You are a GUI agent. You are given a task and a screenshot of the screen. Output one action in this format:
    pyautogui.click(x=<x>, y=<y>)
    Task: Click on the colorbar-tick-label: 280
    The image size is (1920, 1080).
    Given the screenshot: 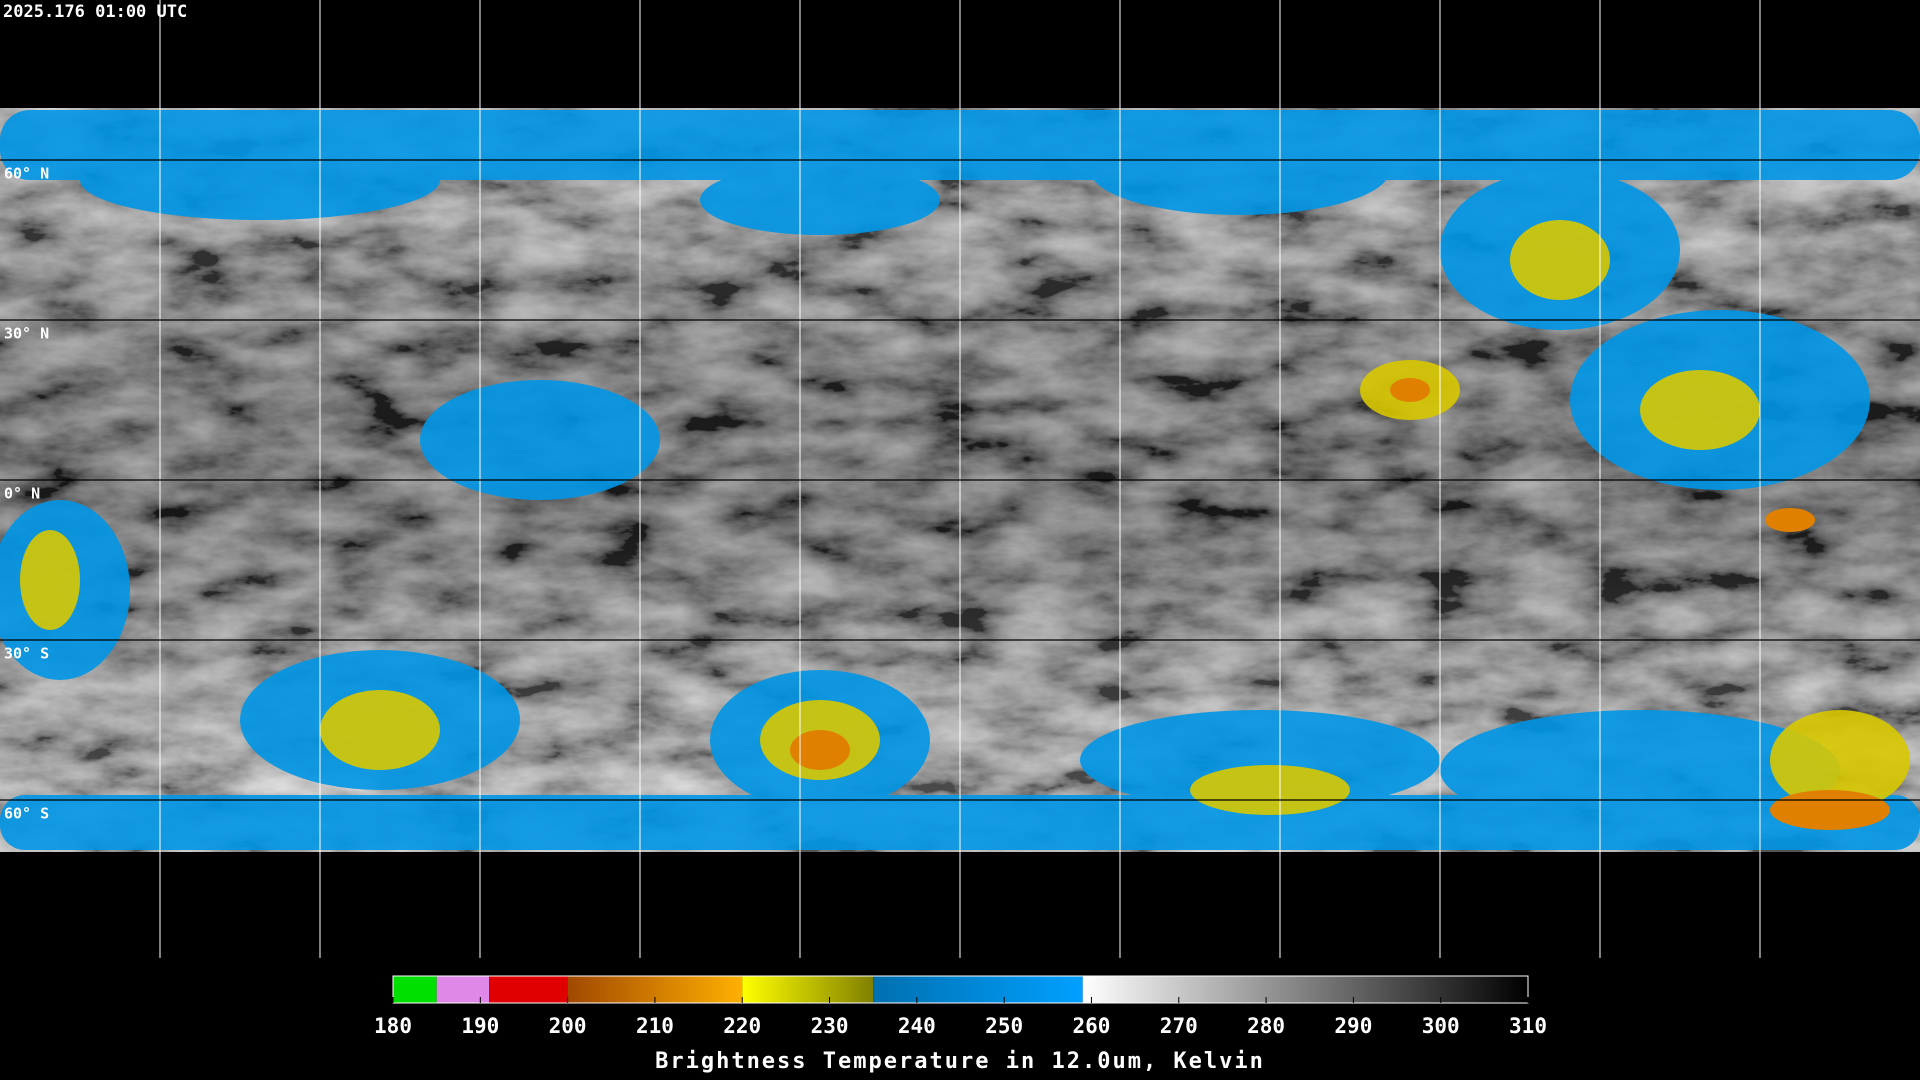 What is the action you would take?
    pyautogui.click(x=1266, y=1026)
    